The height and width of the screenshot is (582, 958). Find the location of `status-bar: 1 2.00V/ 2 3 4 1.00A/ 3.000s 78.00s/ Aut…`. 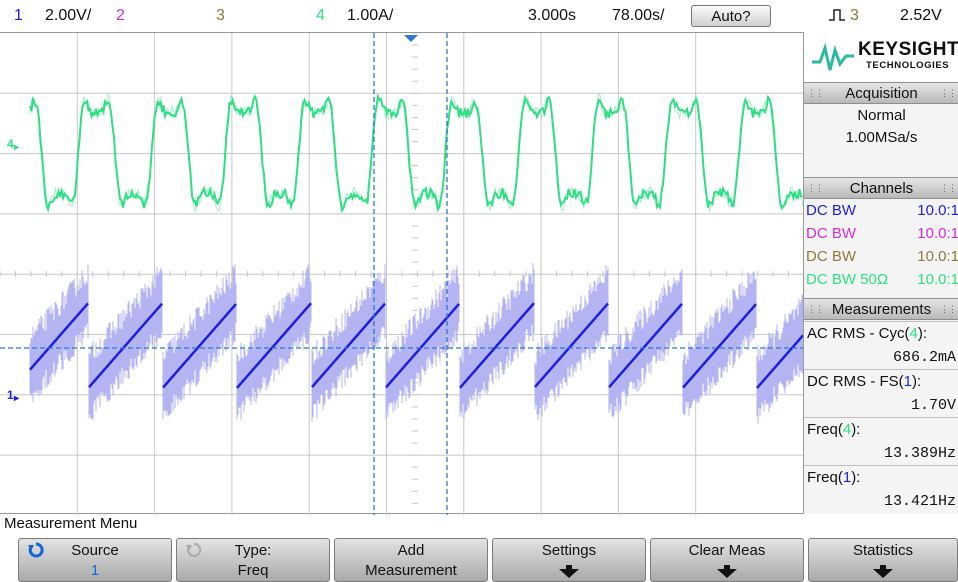

status-bar: 1 2.00V/ 2 3 4 1.00A/ 3.000s 78.00s/ Aut… is located at coordinates (479, 16).